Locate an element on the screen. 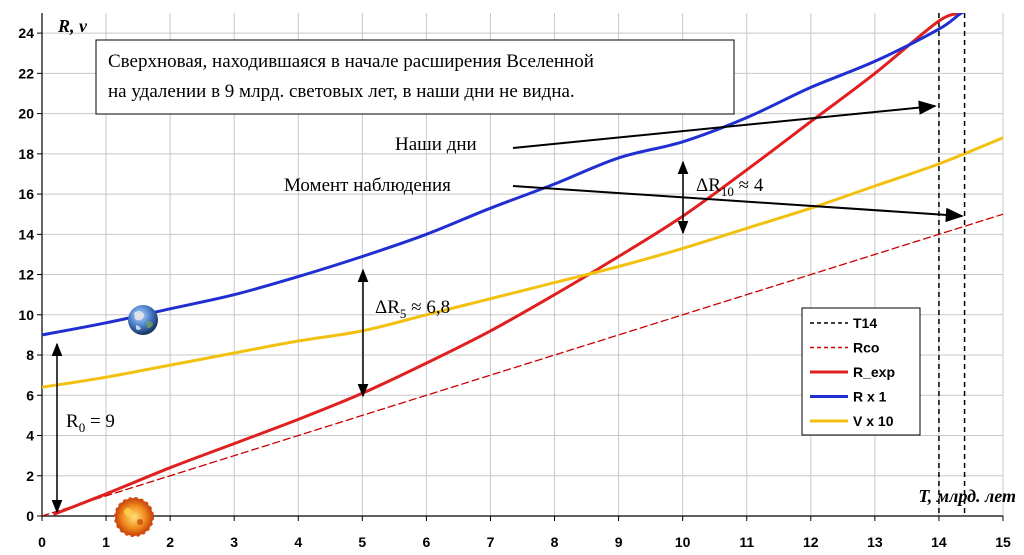  x-tick-label: 13 is located at coordinates (875, 542).